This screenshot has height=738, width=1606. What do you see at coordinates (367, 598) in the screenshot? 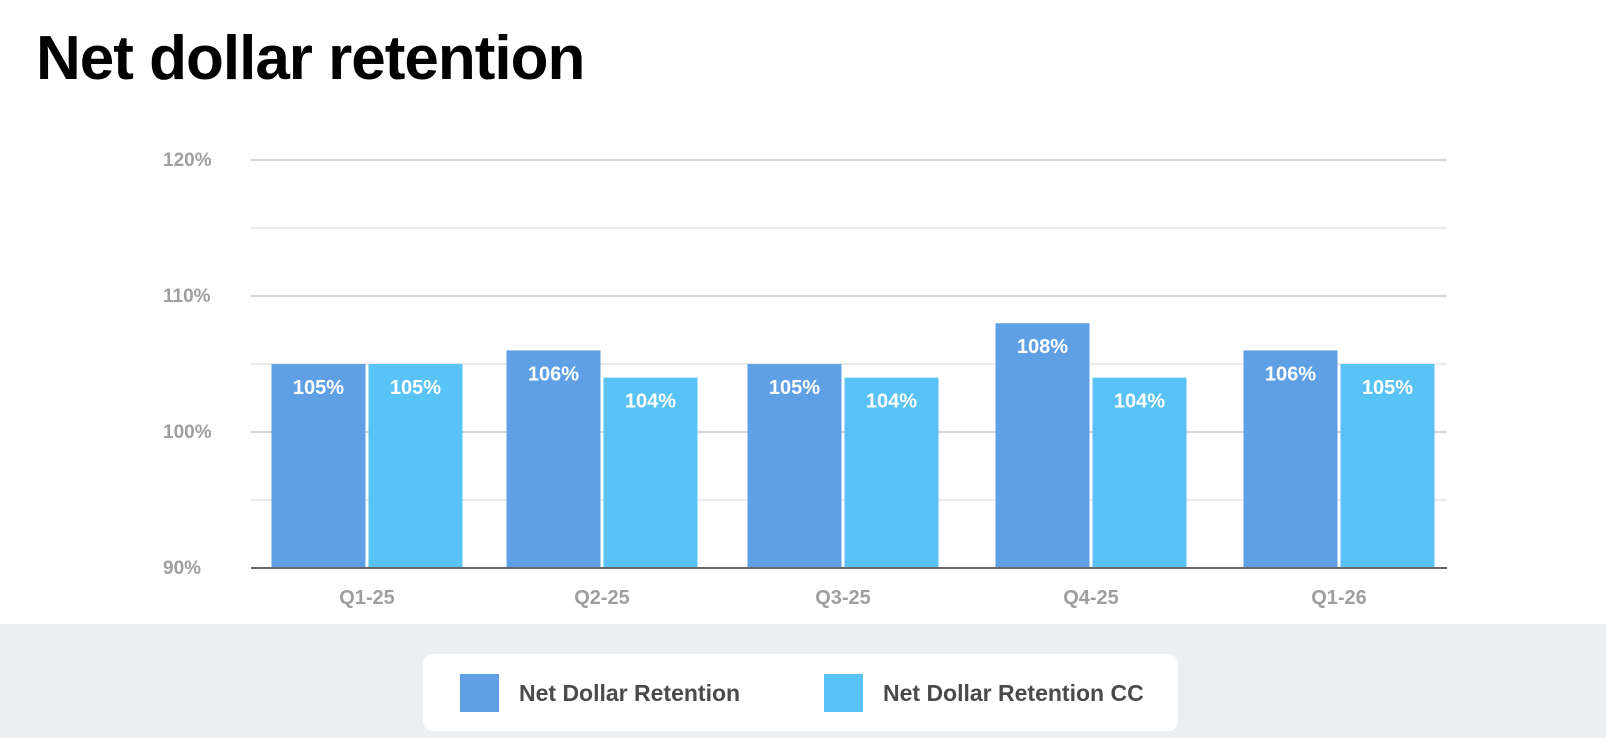
I see `x-tick-label: Q1-25` at bounding box center [367, 598].